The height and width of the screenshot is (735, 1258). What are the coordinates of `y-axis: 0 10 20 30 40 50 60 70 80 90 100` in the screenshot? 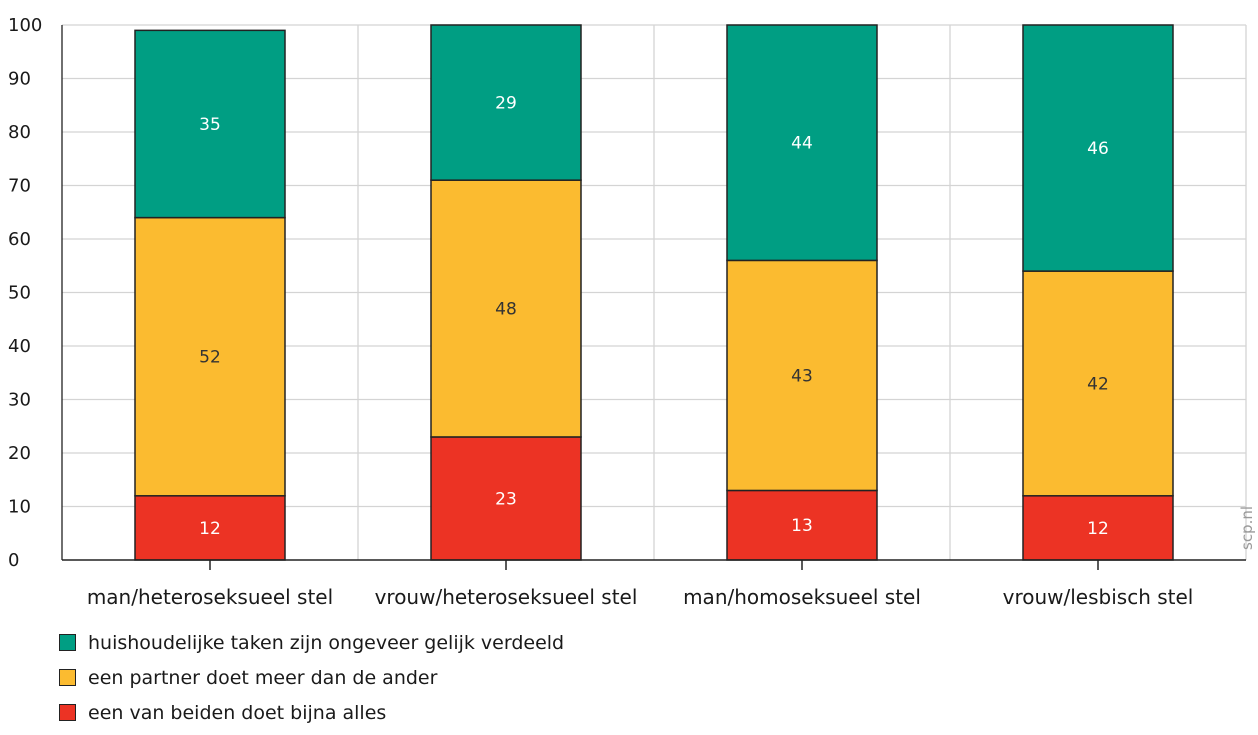 It's located at (35, 293).